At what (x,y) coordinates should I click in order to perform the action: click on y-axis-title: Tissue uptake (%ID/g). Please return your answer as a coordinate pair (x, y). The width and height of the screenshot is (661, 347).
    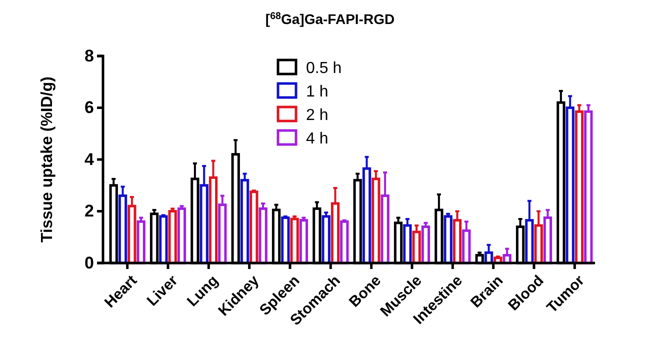
    Looking at the image, I should click on (47, 159).